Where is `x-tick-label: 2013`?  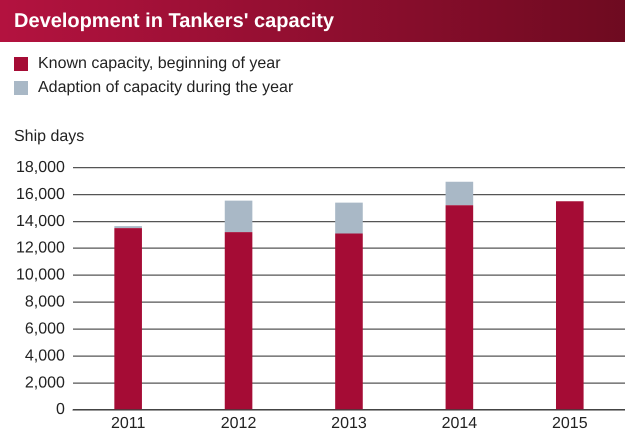
x-tick-label: 2013 is located at coordinates (349, 423).